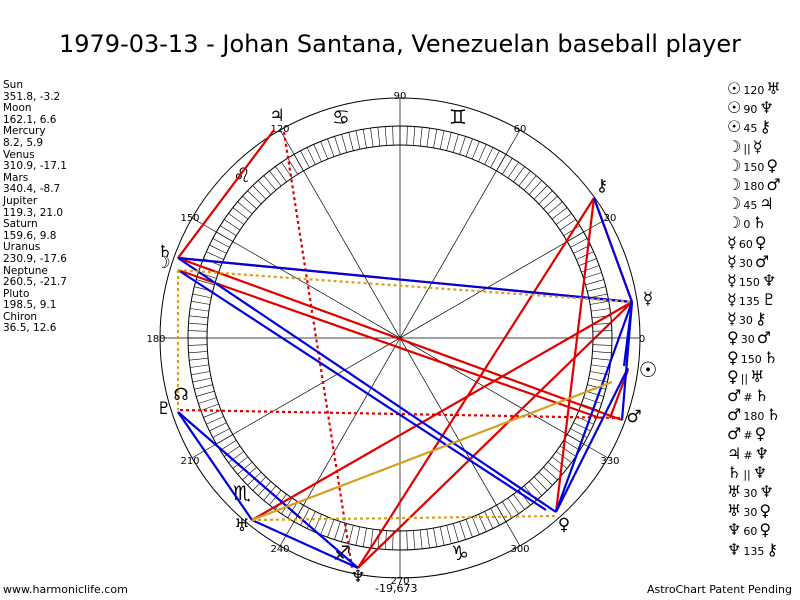 The width and height of the screenshot is (800, 600). Describe the element at coordinates (753, 549) in the screenshot. I see `aspect-row: ♆ 135 ⚷` at that location.